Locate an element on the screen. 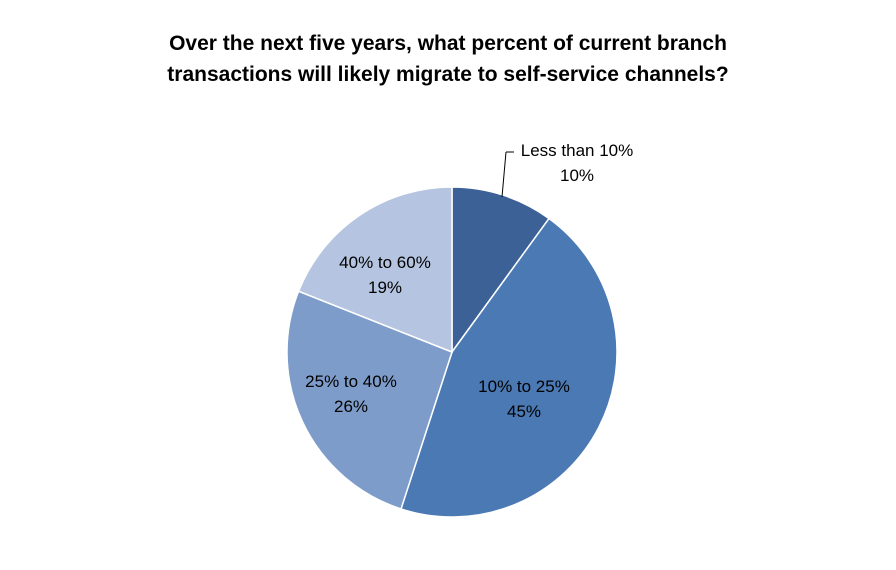  slice-label-less-than-10-name: Less than 10% is located at coordinates (577, 150).